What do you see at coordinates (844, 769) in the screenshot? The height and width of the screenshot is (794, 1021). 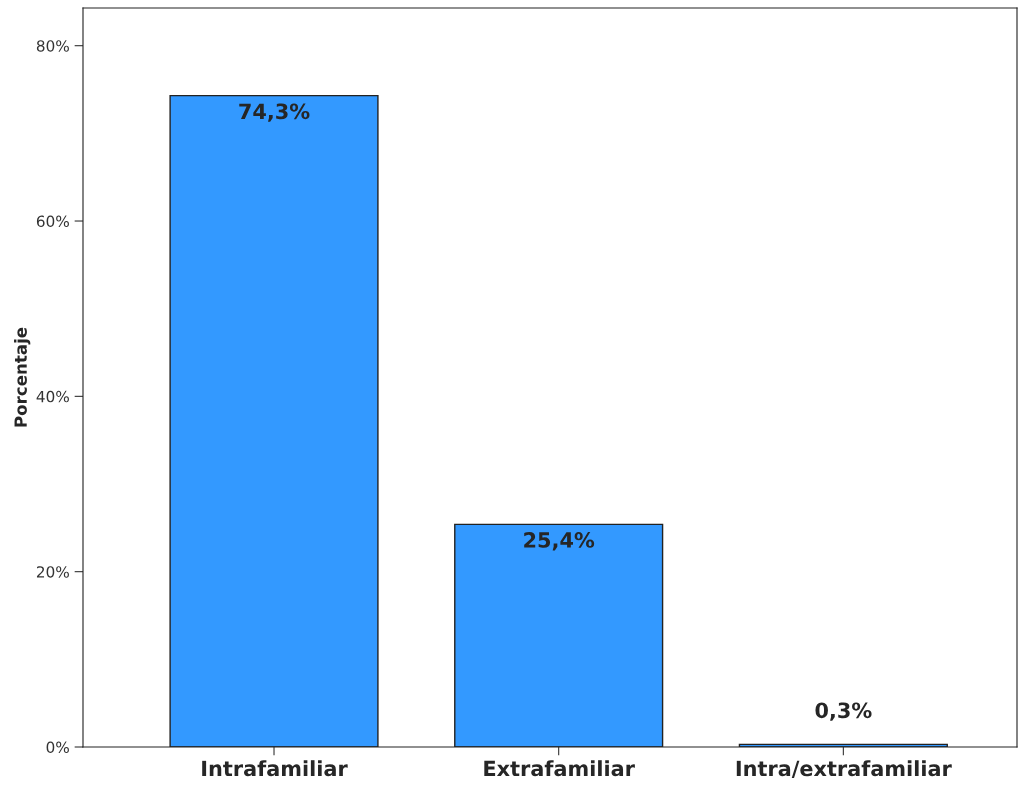 I see `x-tick-label: Intra/extrafamiliar` at bounding box center [844, 769].